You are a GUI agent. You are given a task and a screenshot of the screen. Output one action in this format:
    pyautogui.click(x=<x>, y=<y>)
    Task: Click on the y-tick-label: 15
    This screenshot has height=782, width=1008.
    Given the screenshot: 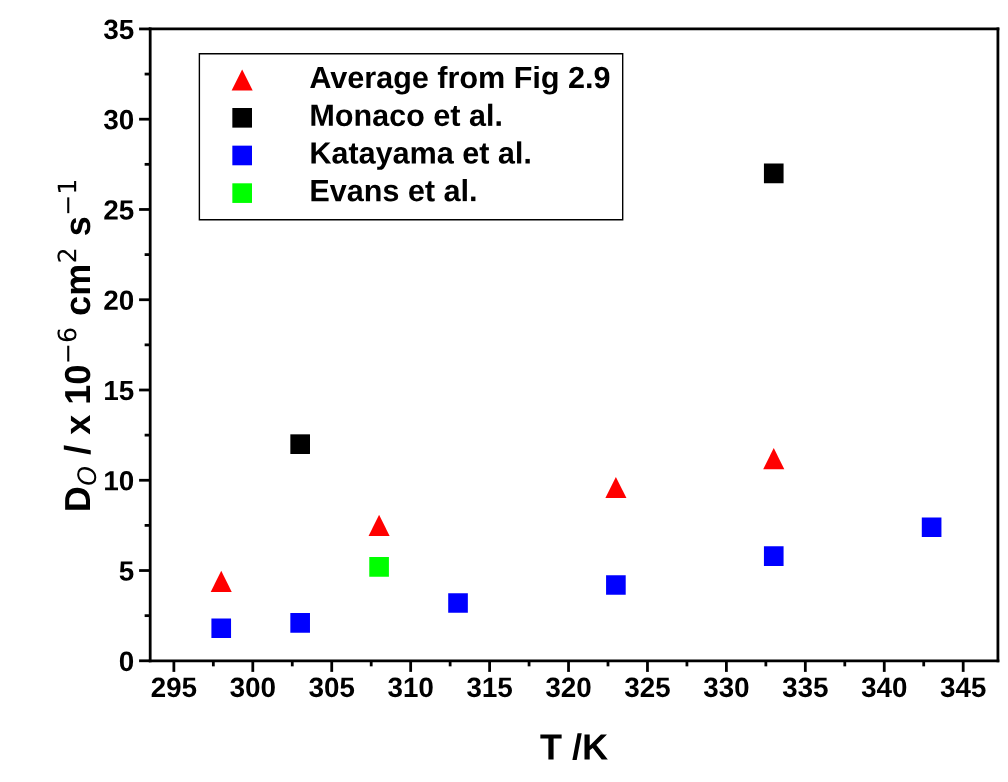 What is the action you would take?
    pyautogui.click(x=119, y=390)
    